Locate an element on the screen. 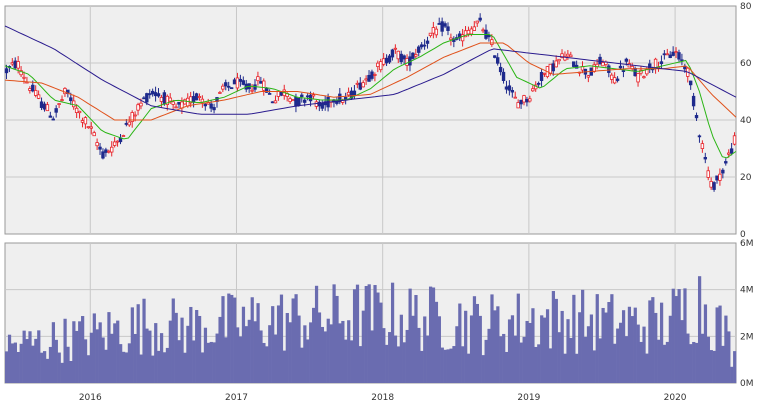 Image resolution: width=764 pixels, height=411 pixels. volume-tick-label: 6M is located at coordinates (747, 244).